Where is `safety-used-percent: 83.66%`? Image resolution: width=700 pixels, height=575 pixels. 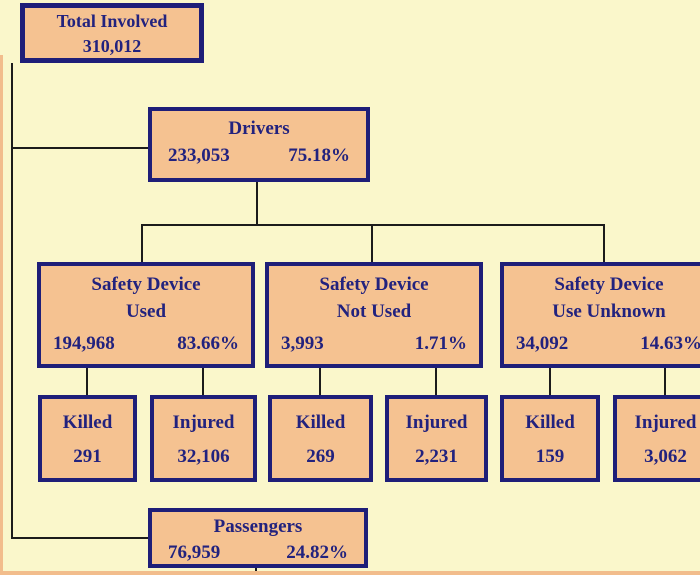 safety-used-percent: 83.66% is located at coordinates (208, 343).